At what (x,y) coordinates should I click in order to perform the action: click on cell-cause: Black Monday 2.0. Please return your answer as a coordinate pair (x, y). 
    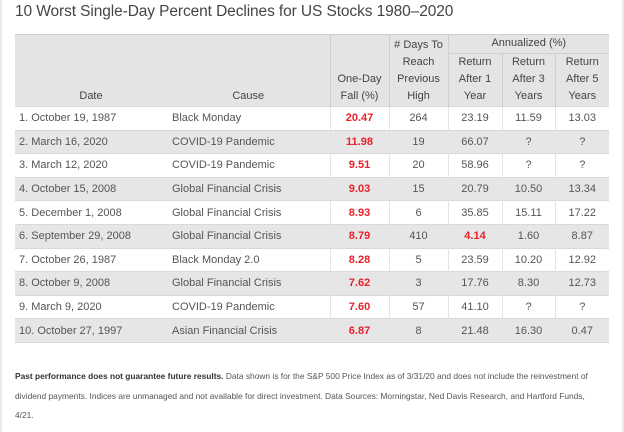
    Looking at the image, I should click on (248, 259).